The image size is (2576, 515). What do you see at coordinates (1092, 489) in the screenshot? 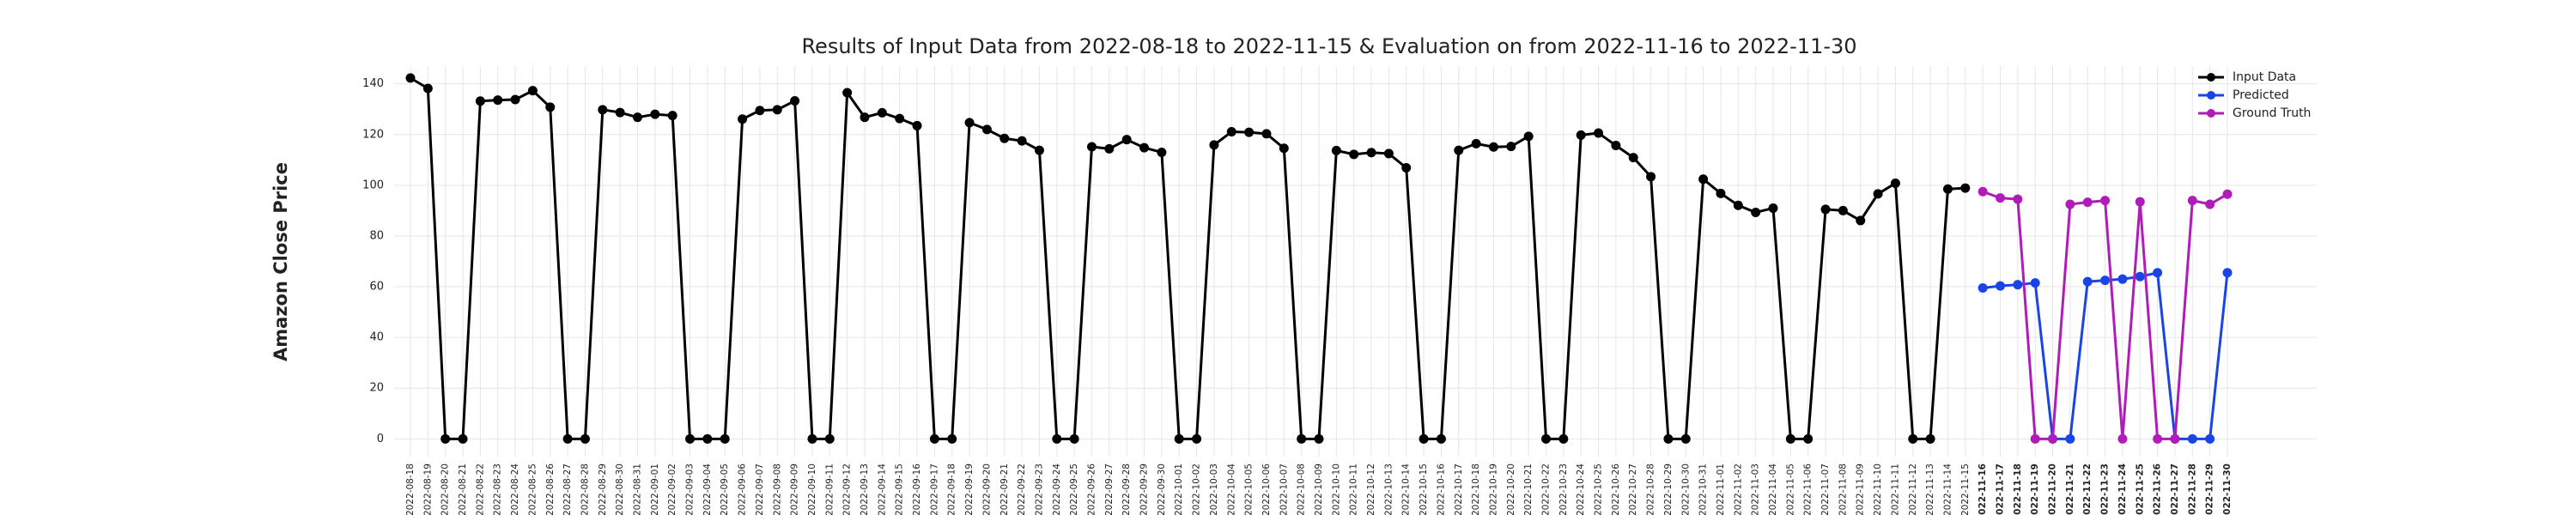
I see `x-tick-label: 2022-09-26` at bounding box center [1092, 489].